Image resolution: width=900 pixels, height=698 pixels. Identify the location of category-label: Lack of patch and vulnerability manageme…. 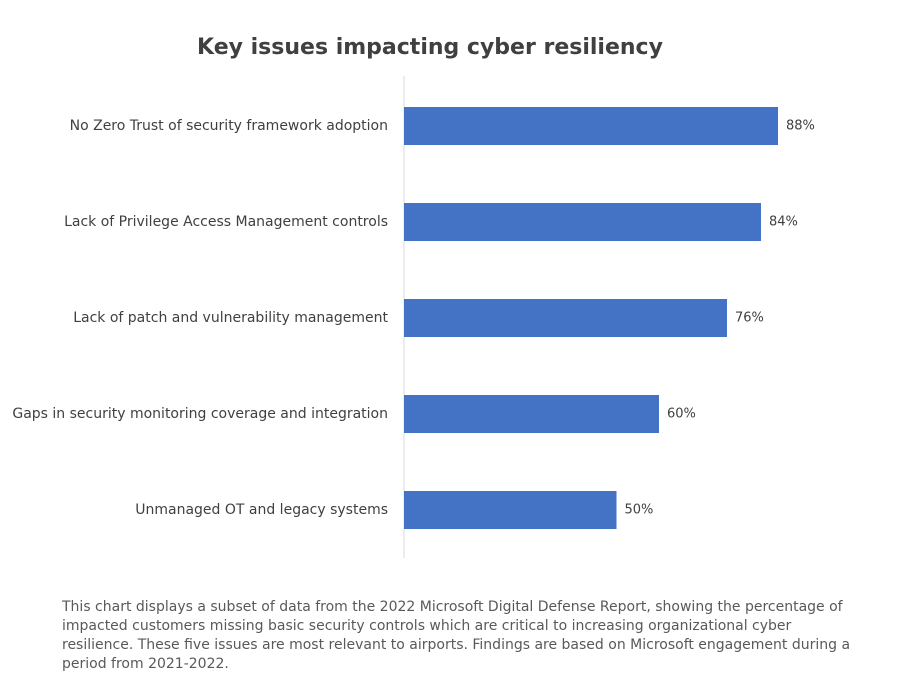
(230, 318).